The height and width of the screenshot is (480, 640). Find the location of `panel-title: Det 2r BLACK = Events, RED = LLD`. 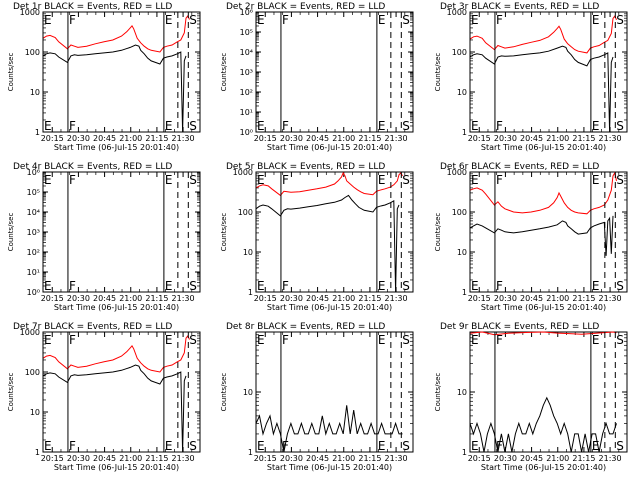

panel-title: Det 2r BLACK = Events, RED = LLD is located at coordinates (305, 7).